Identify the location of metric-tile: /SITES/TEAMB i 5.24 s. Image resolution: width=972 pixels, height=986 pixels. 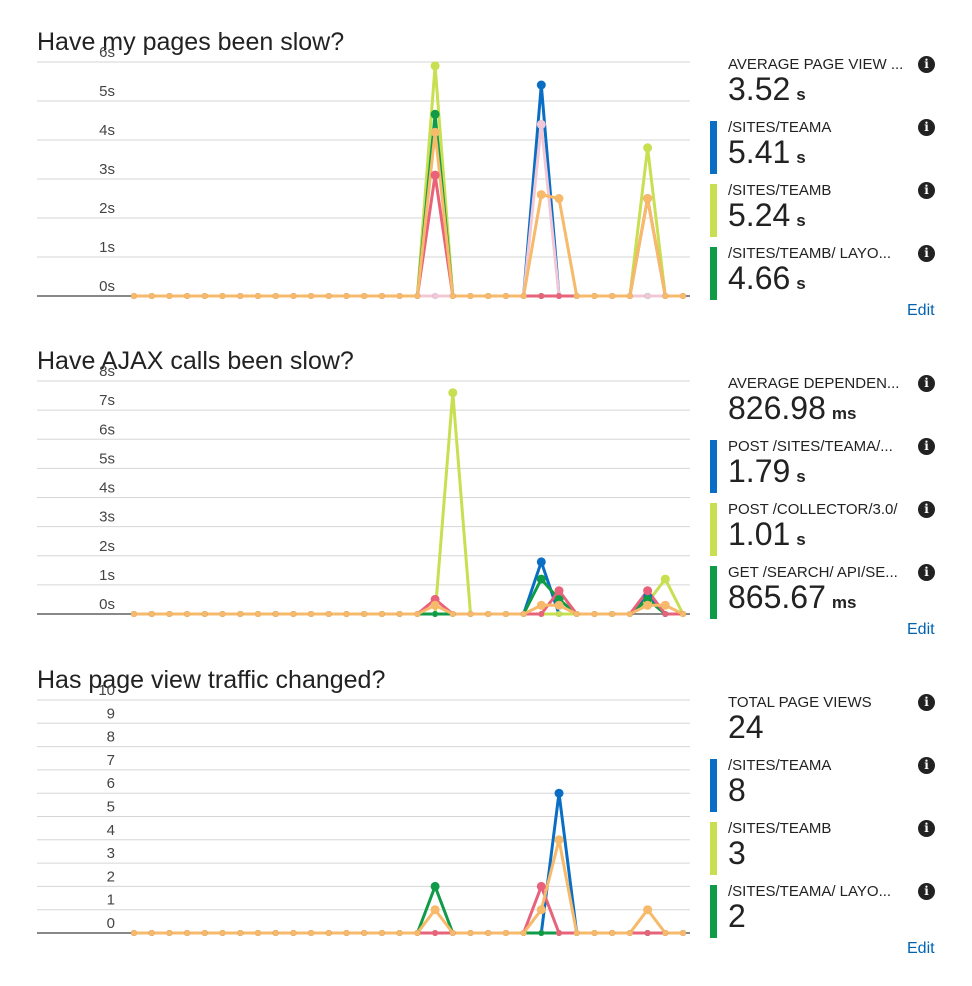
(835, 213).